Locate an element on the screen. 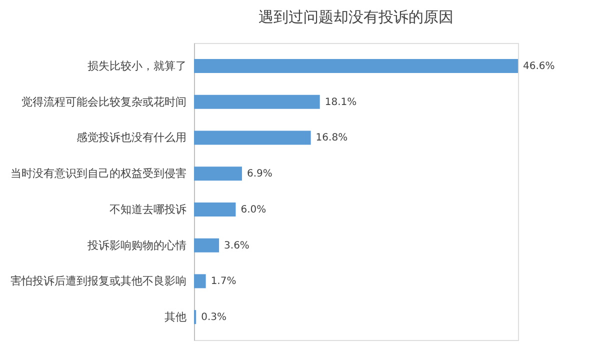 This screenshot has height=355, width=600. y-tick-label: 投诉影响购物的心情 is located at coordinates (136, 245).